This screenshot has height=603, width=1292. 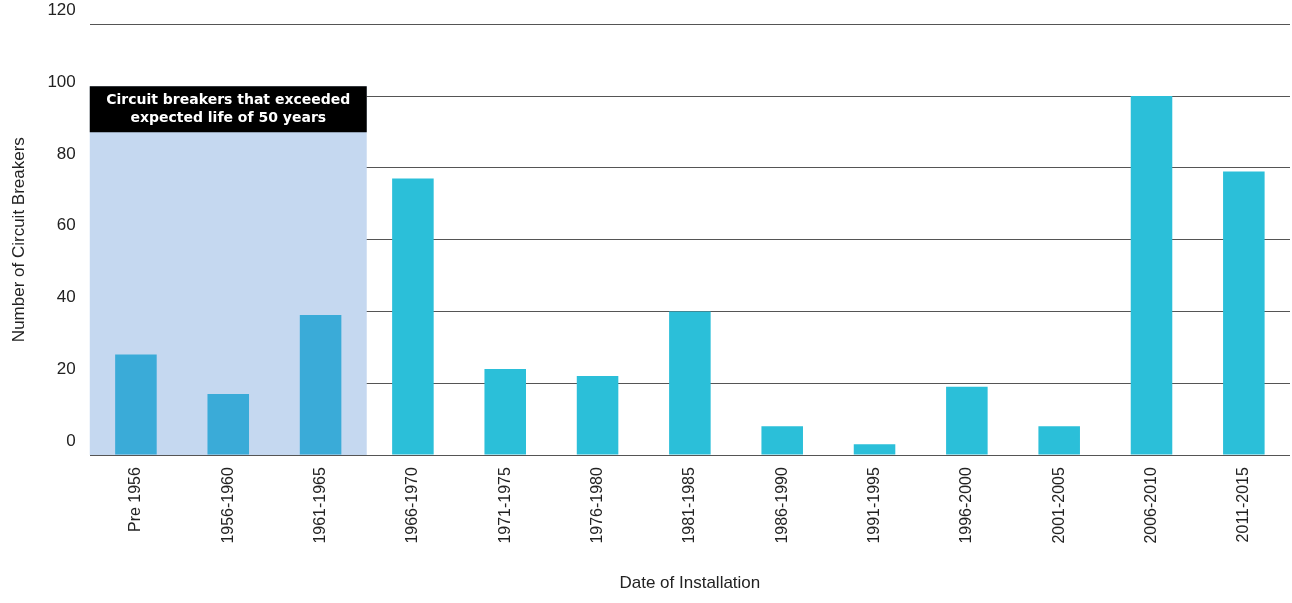 What do you see at coordinates (61, 81) in the screenshot?
I see `y-tick-label: 100` at bounding box center [61, 81].